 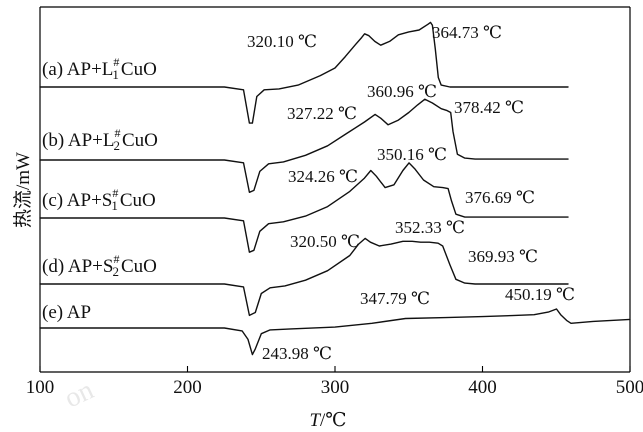 I want to click on watermark-text: on, so click(x=79, y=394).